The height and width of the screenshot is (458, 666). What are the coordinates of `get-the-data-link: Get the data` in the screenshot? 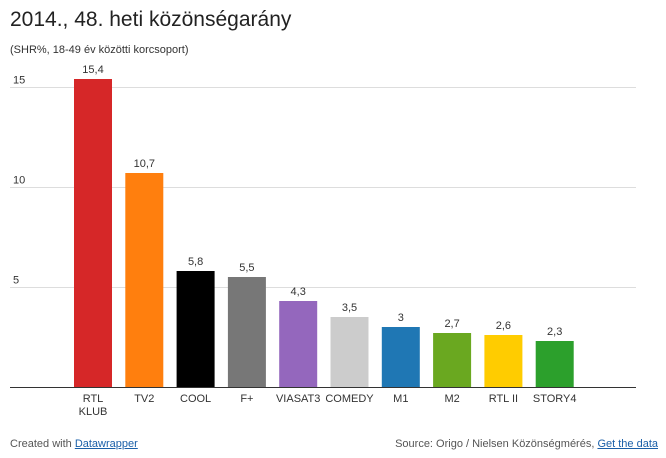 It's located at (627, 444).